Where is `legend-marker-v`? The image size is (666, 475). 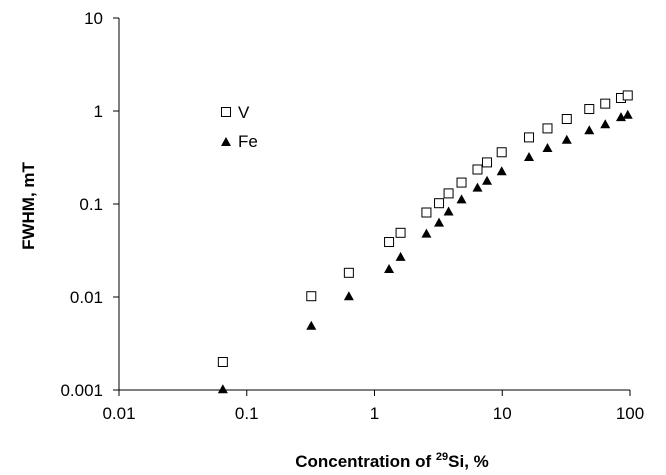 legend-marker-v is located at coordinates (226, 112).